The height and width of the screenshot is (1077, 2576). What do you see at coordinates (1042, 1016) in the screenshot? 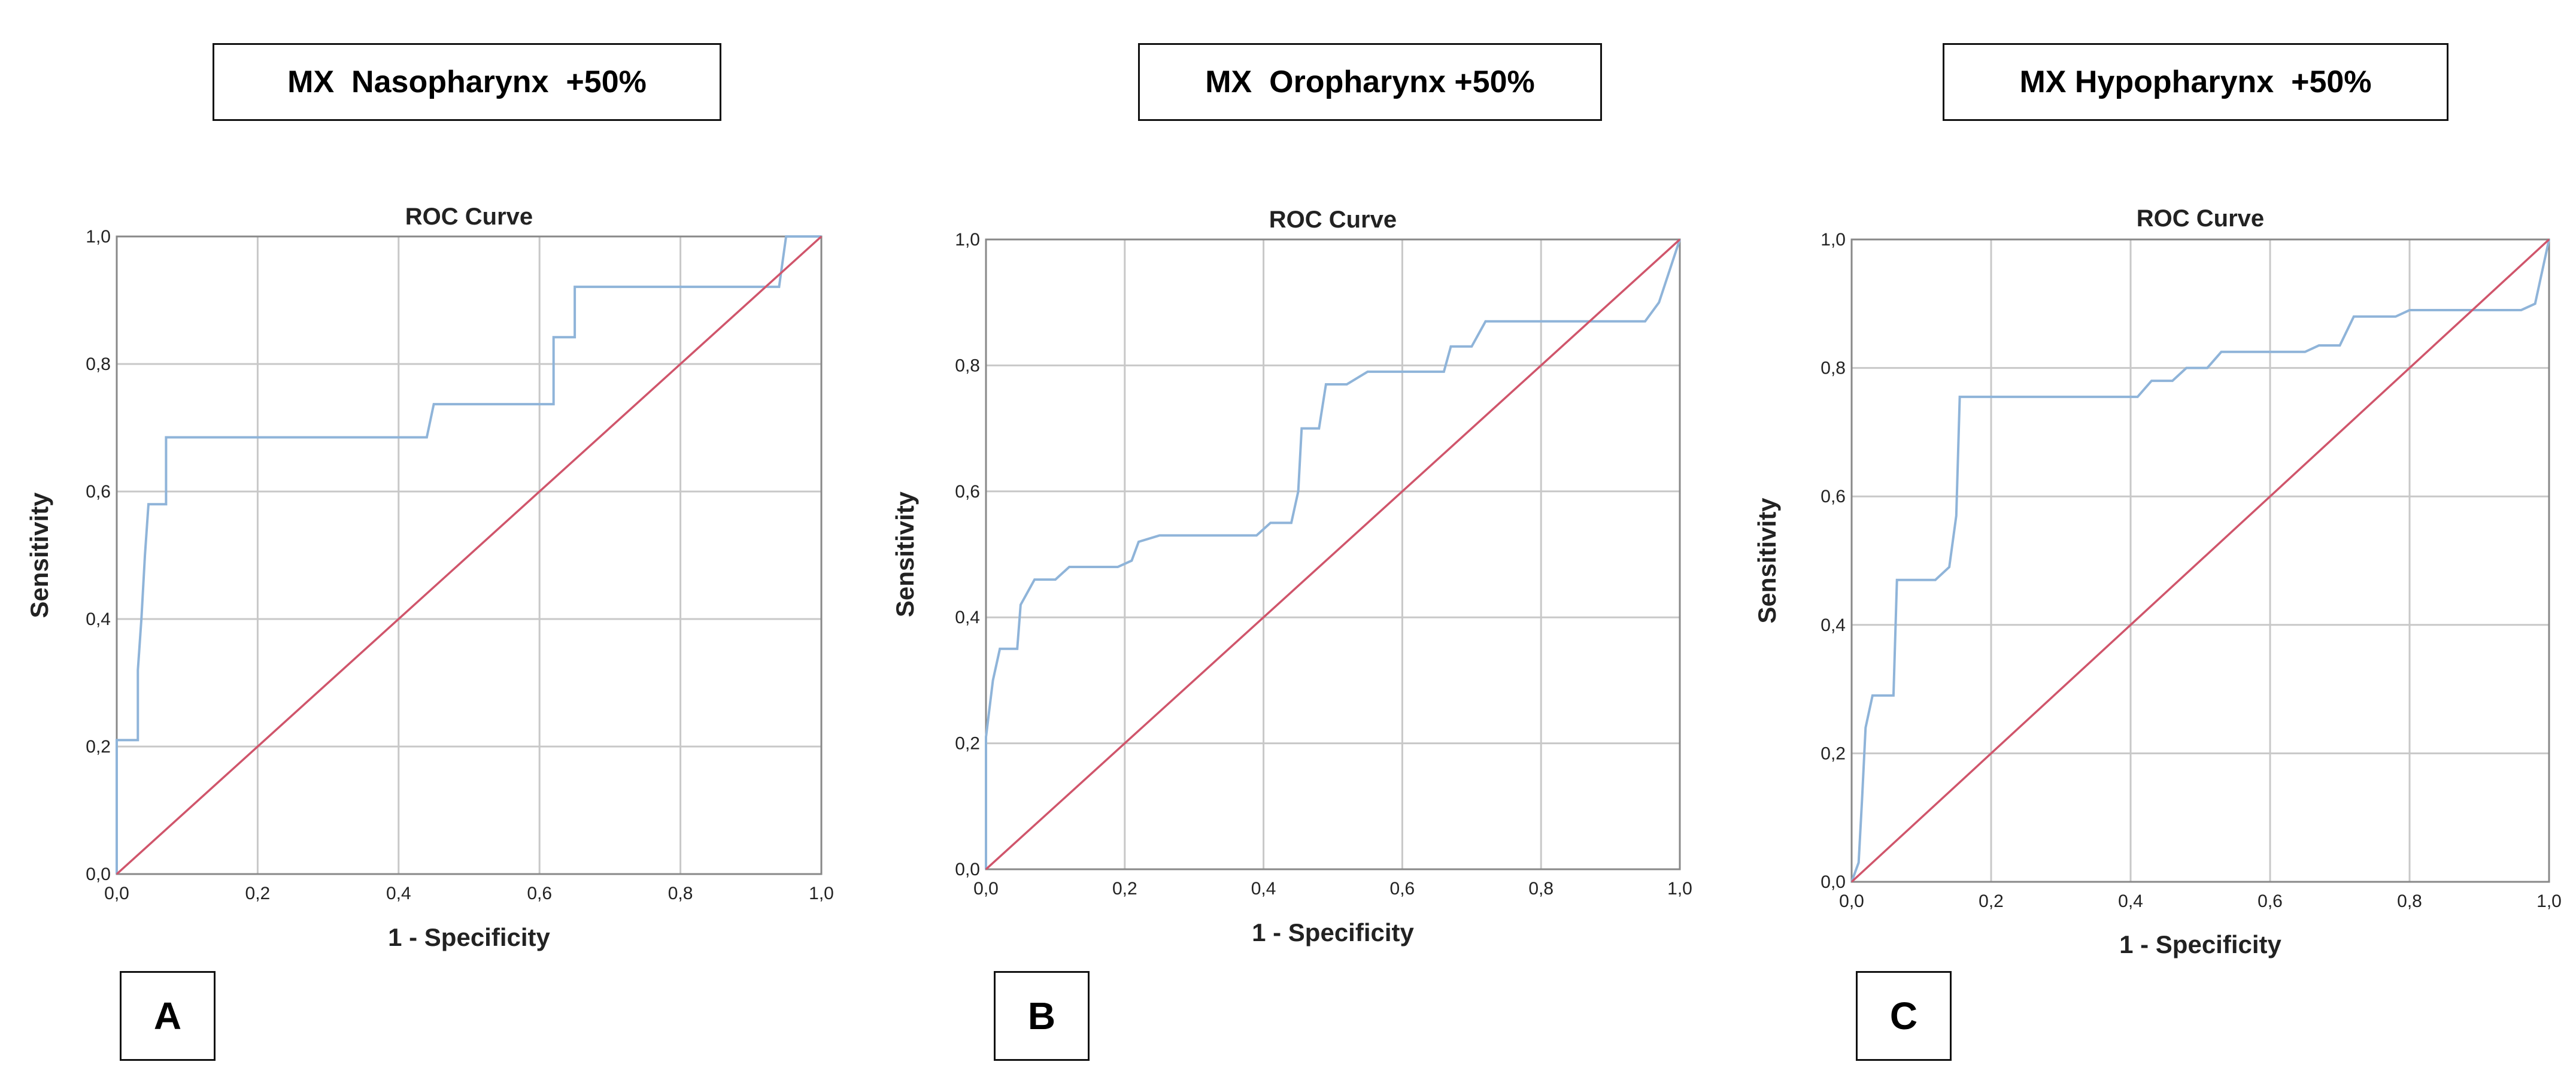
I see `panel-letter: B` at bounding box center [1042, 1016].